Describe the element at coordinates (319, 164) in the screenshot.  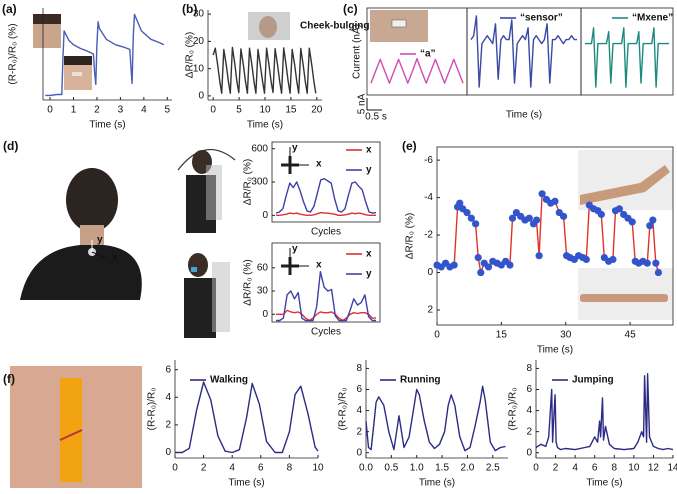
I see `inset-axis-label: x` at that location.